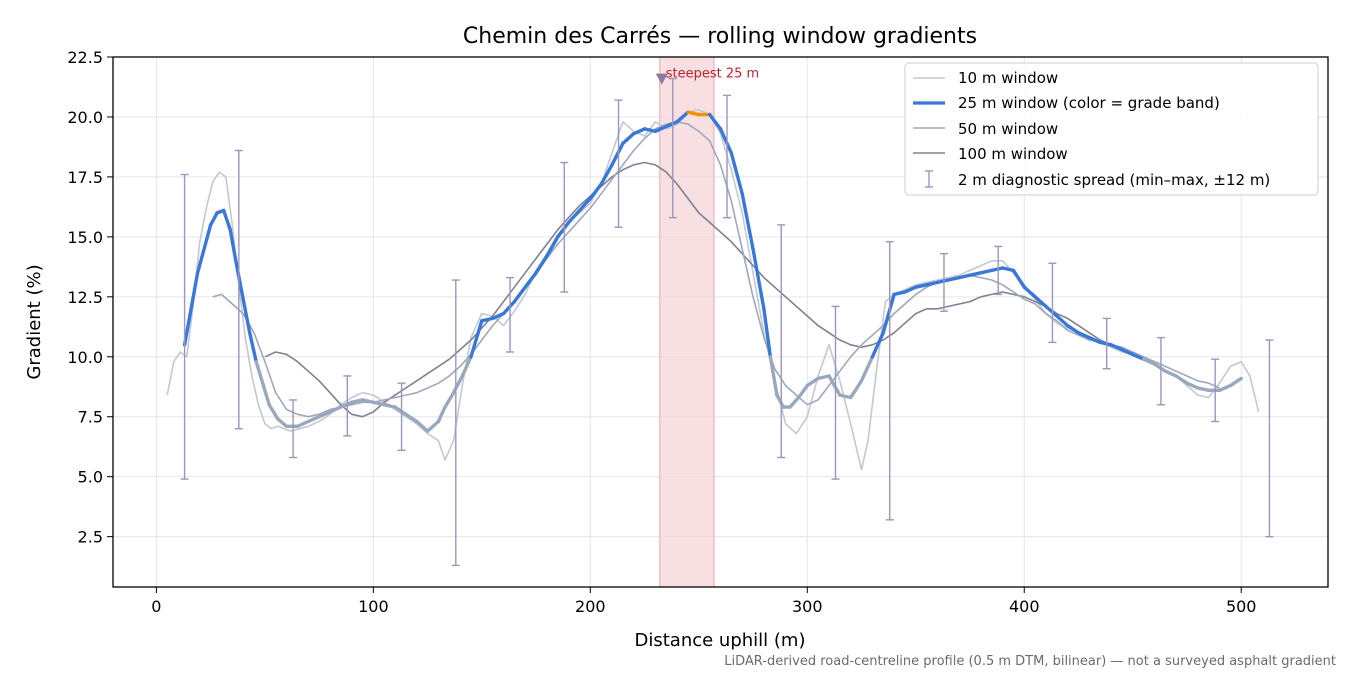  I want to click on steepest-marker, so click(661, 79).